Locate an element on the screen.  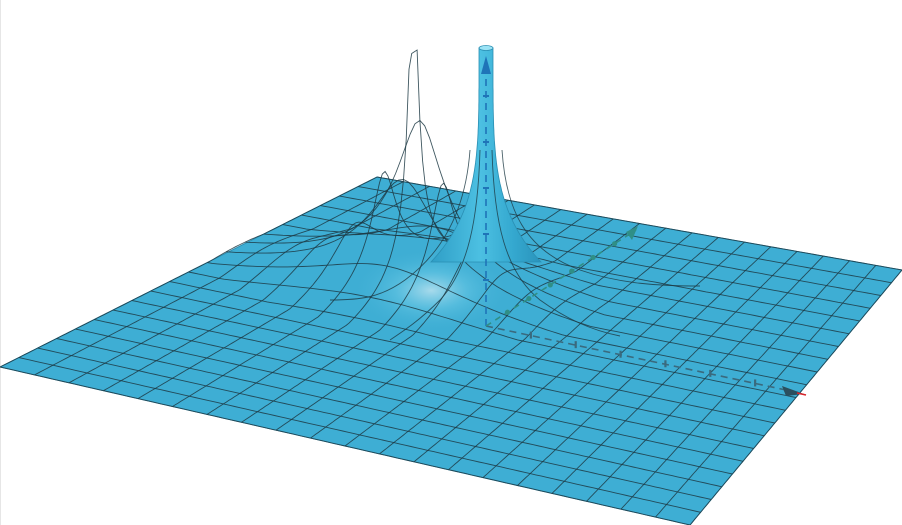
view-border is located at coordinates (0, 262).